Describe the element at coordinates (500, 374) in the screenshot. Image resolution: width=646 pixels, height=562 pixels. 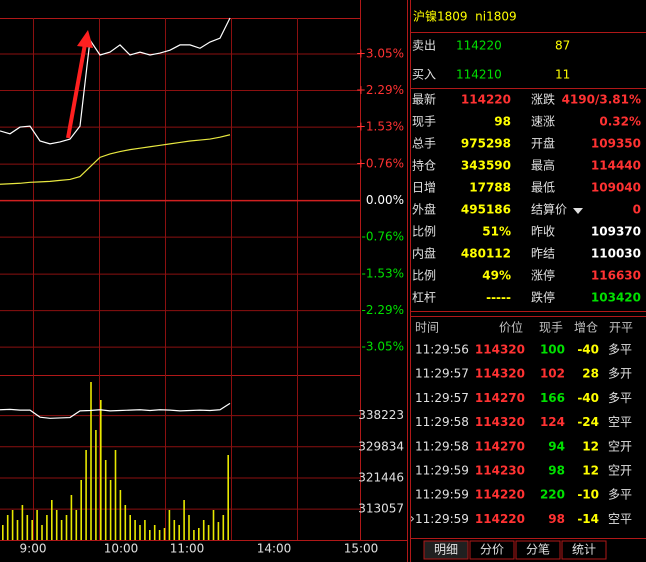
I see `trade-price: 114320` at that location.